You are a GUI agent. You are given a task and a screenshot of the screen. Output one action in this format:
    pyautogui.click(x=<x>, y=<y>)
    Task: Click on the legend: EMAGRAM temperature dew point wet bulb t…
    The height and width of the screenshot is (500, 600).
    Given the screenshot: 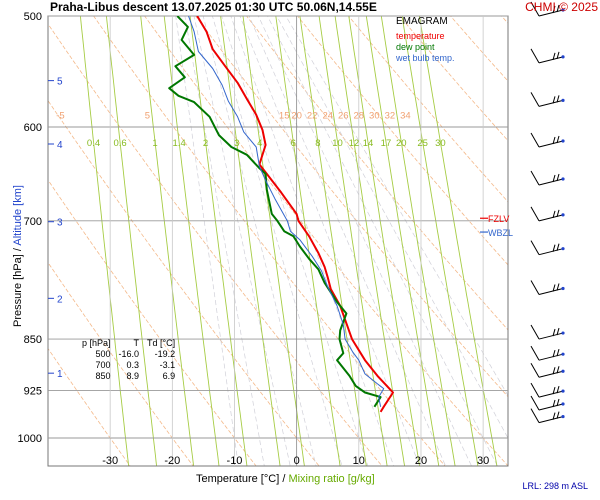 What is the action you would take?
    pyautogui.click(x=437, y=40)
    